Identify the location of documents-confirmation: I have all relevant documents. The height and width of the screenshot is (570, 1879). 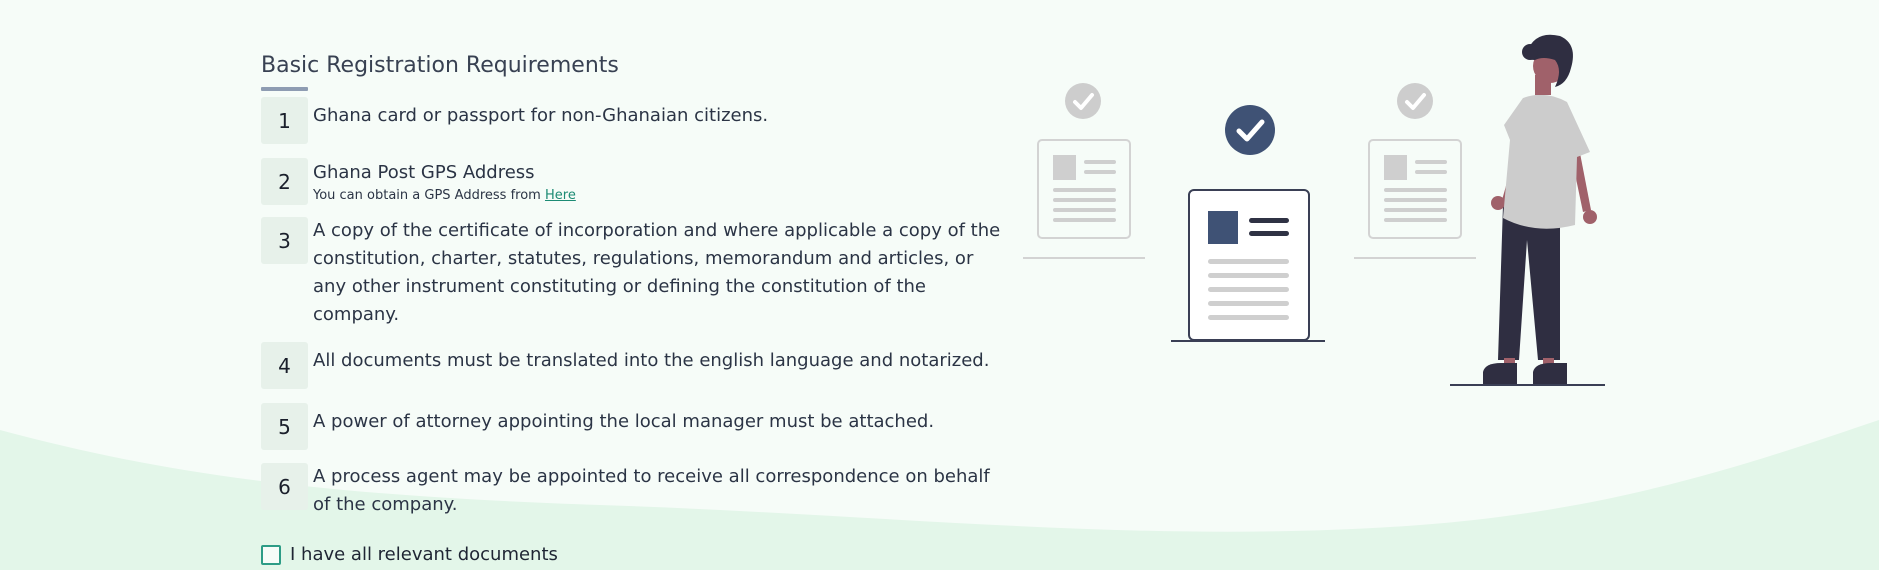
(631, 554).